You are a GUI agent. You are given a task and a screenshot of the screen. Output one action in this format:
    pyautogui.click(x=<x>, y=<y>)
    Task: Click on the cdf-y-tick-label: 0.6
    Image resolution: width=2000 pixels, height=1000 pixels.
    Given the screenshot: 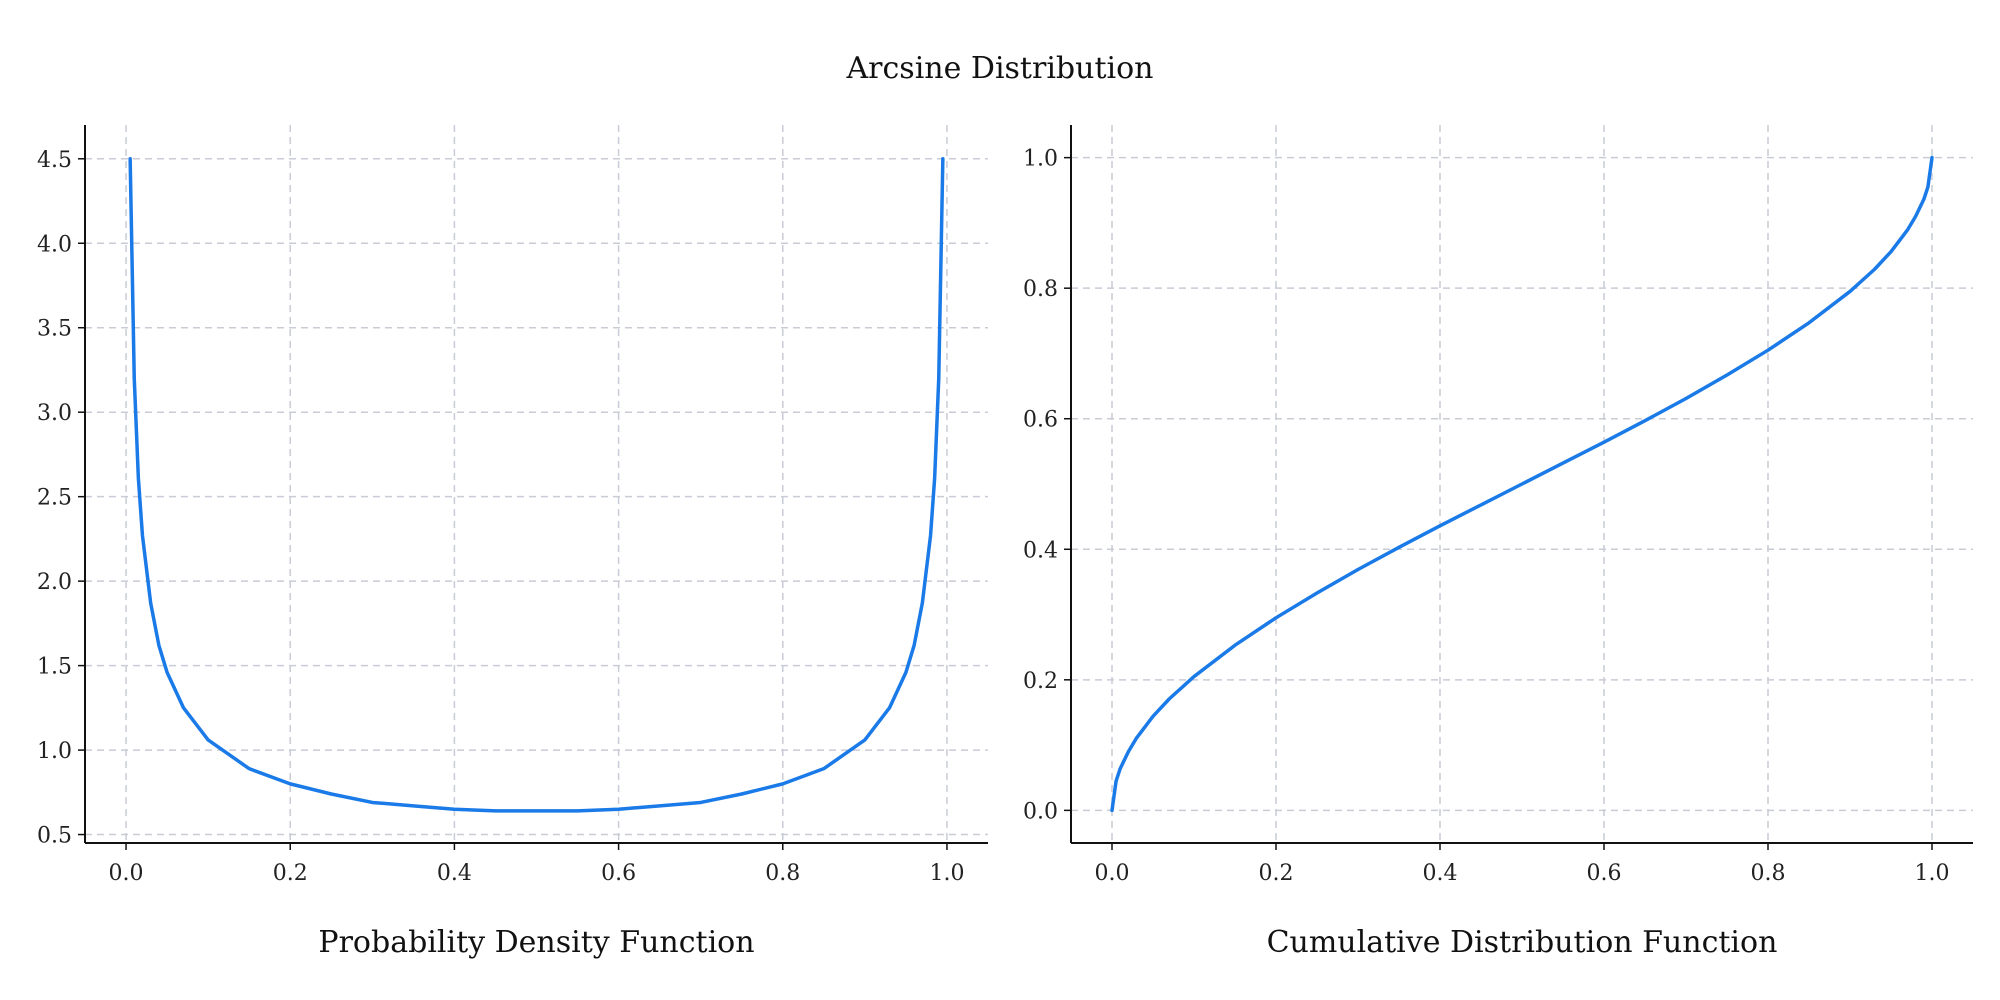 What is the action you would take?
    pyautogui.click(x=1040, y=420)
    